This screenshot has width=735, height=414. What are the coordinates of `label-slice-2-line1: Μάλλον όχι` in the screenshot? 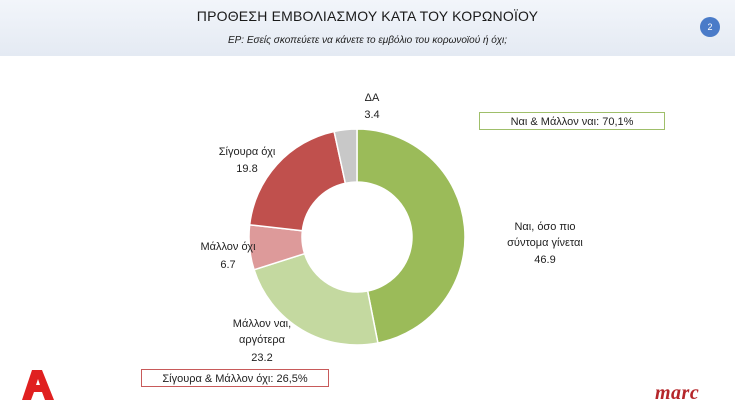 It's located at (228, 247).